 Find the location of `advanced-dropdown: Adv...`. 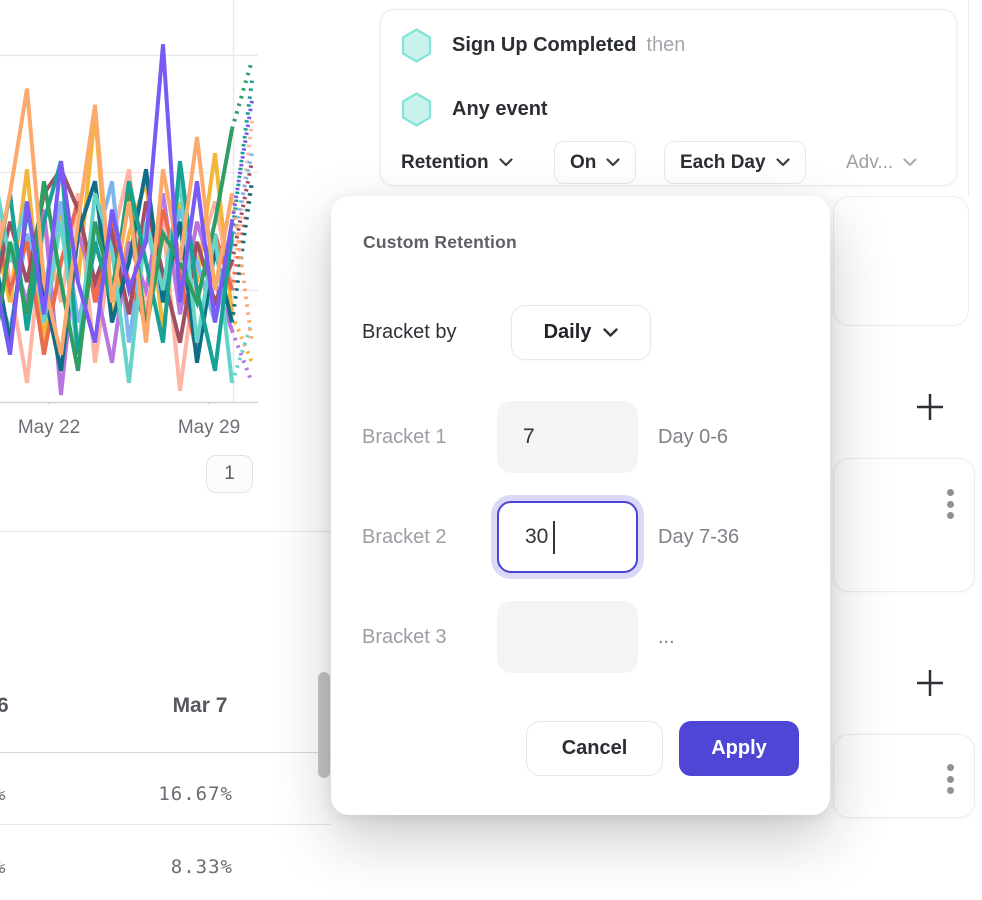

advanced-dropdown: Adv... is located at coordinates (881, 162).